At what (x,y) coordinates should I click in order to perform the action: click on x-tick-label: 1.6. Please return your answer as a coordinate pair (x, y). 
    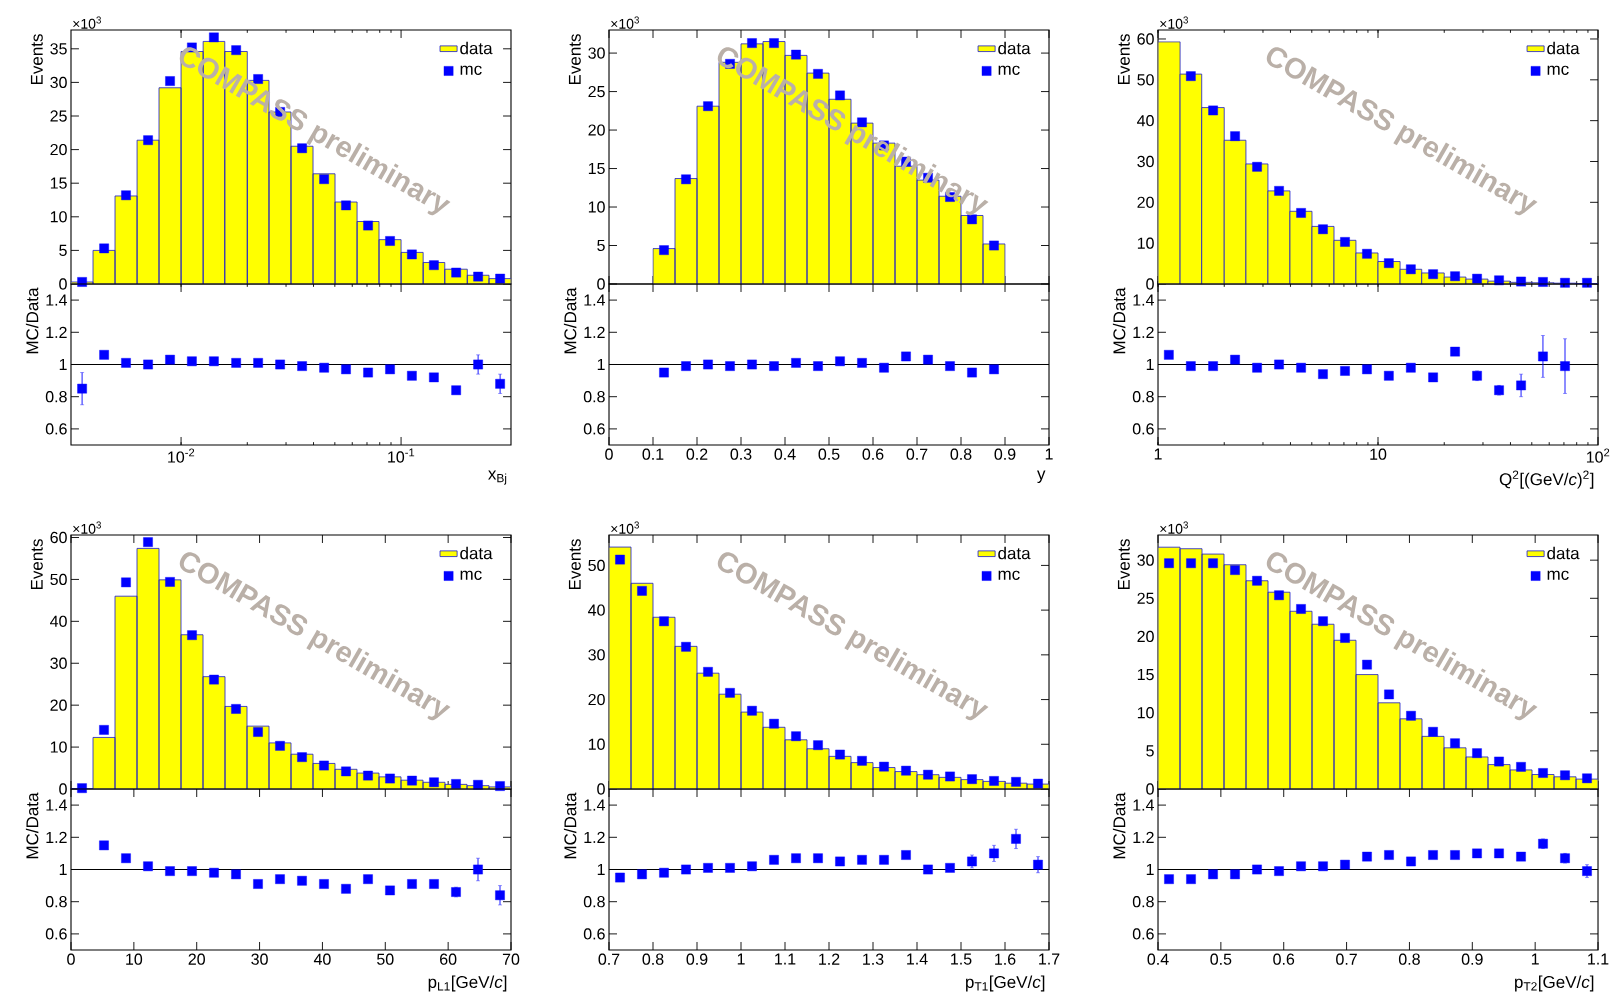
    Looking at the image, I should click on (1005, 959).